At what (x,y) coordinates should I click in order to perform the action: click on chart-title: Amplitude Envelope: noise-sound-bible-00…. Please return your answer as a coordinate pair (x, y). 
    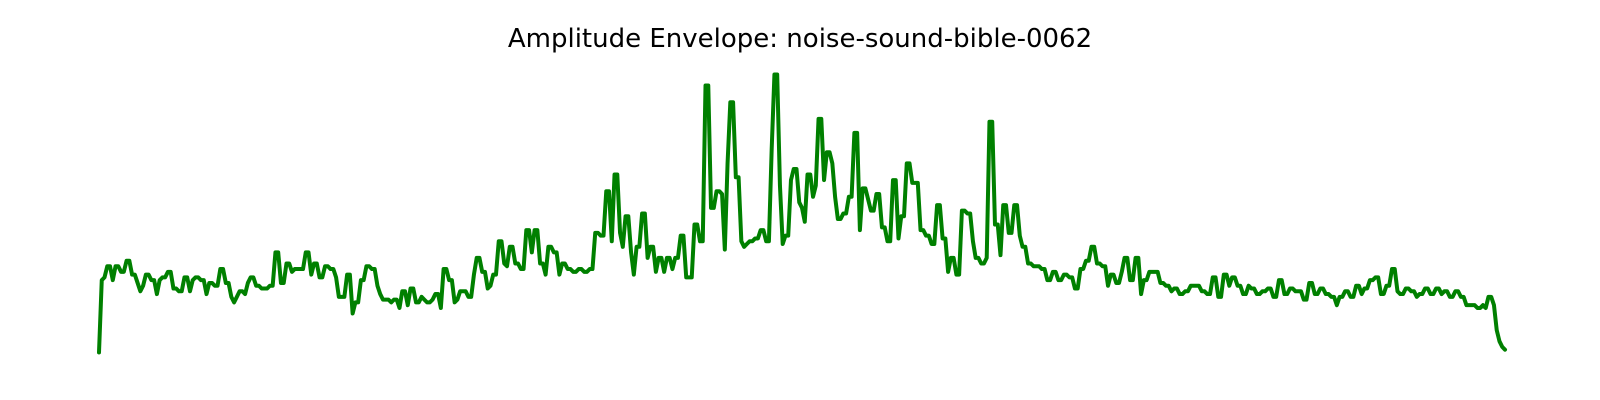
    Looking at the image, I should click on (800, 39).